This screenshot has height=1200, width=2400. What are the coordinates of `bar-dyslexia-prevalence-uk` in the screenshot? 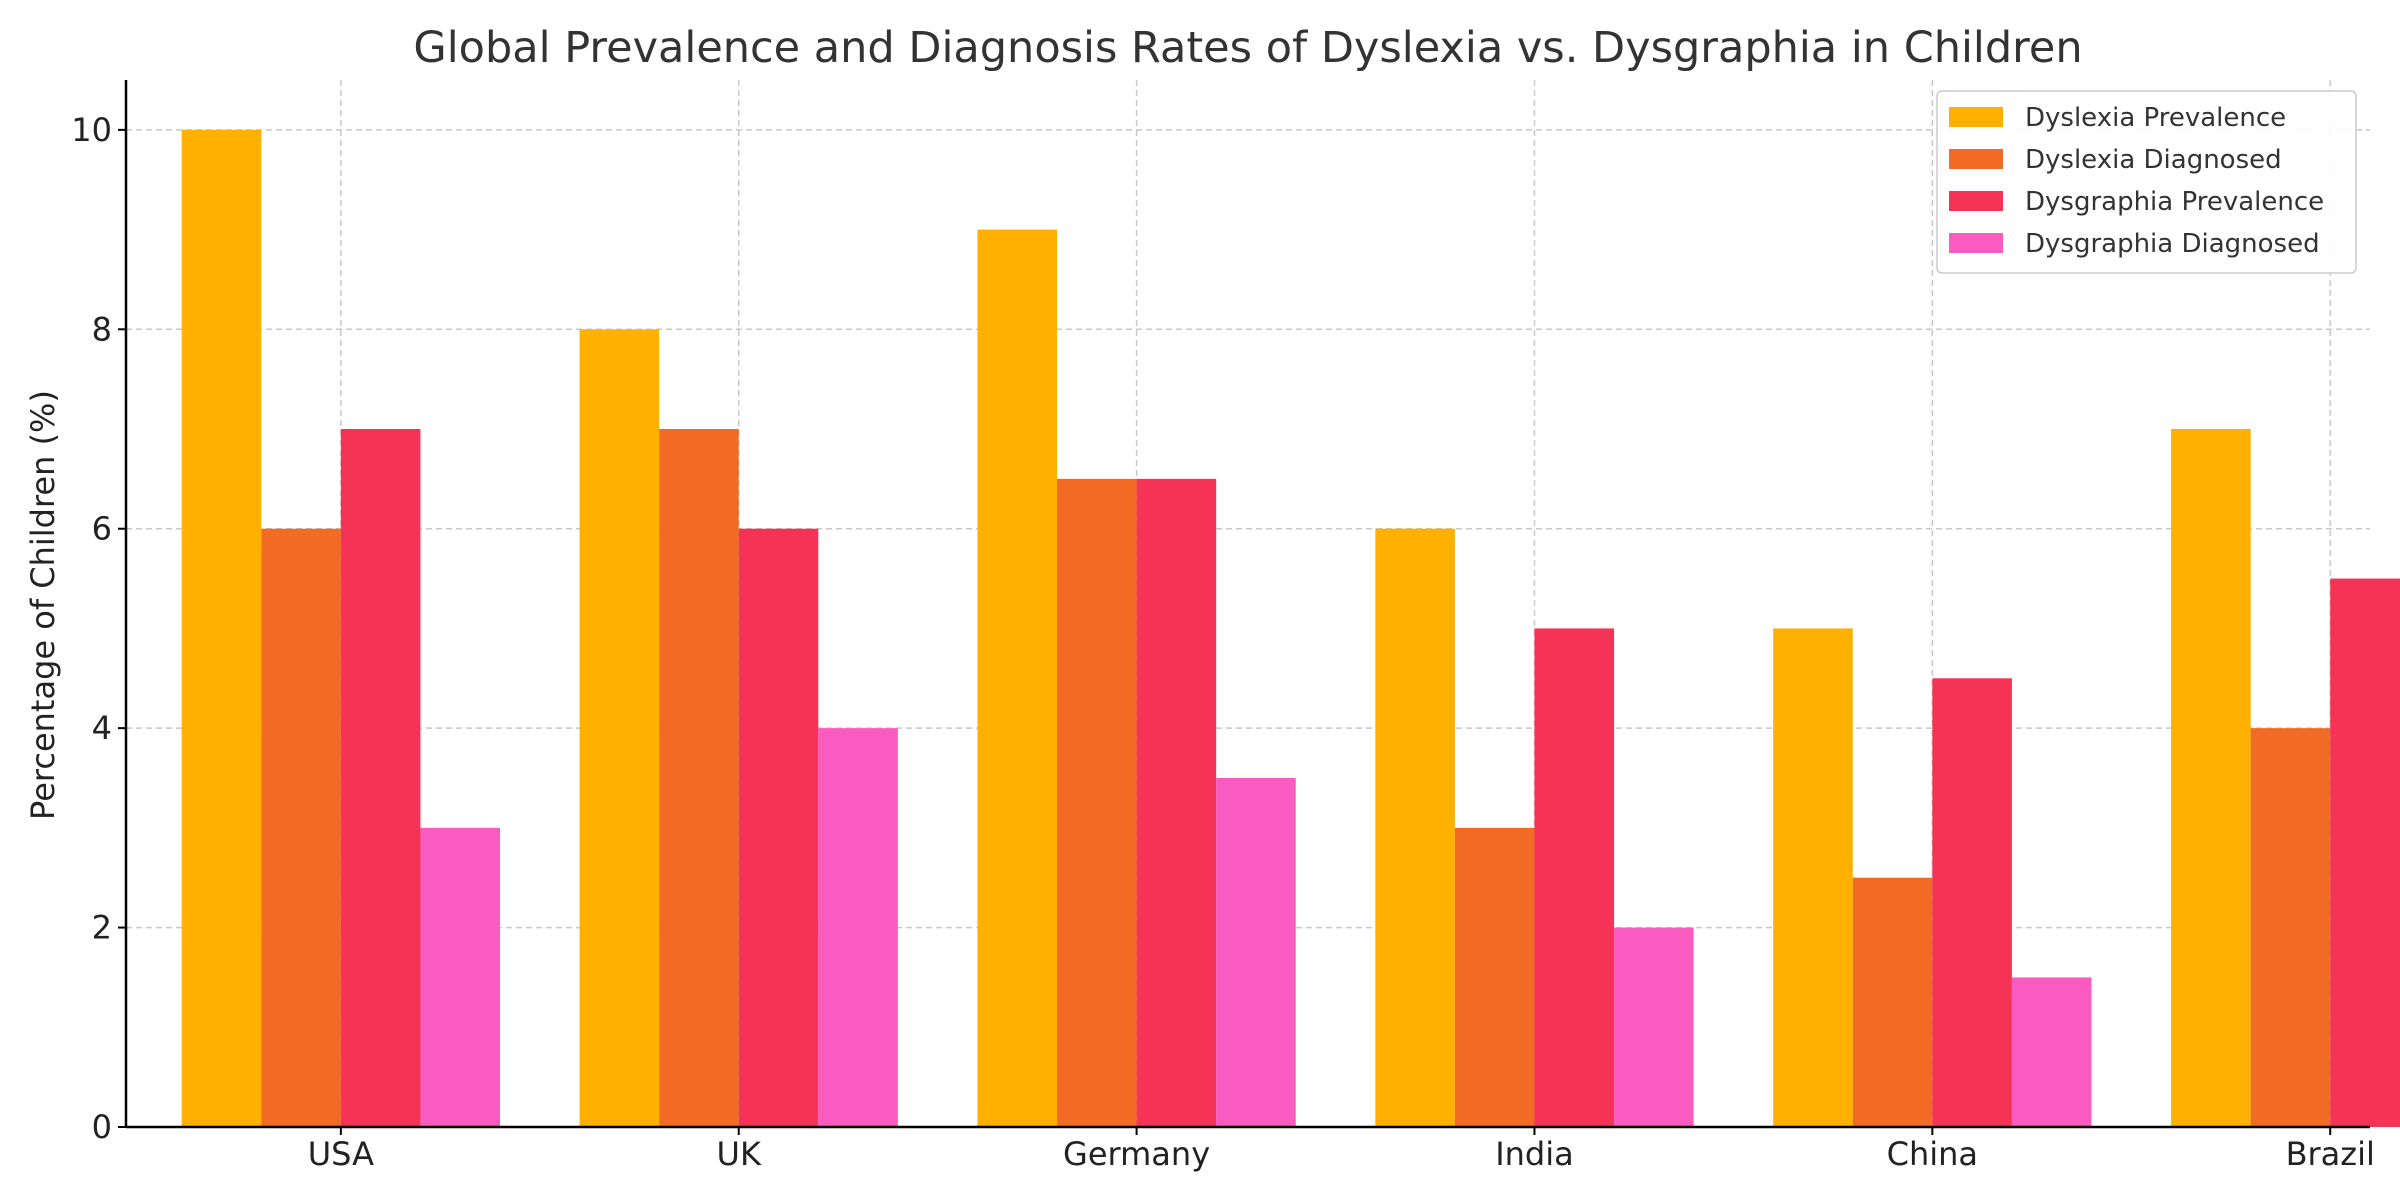 It's located at (619, 728).